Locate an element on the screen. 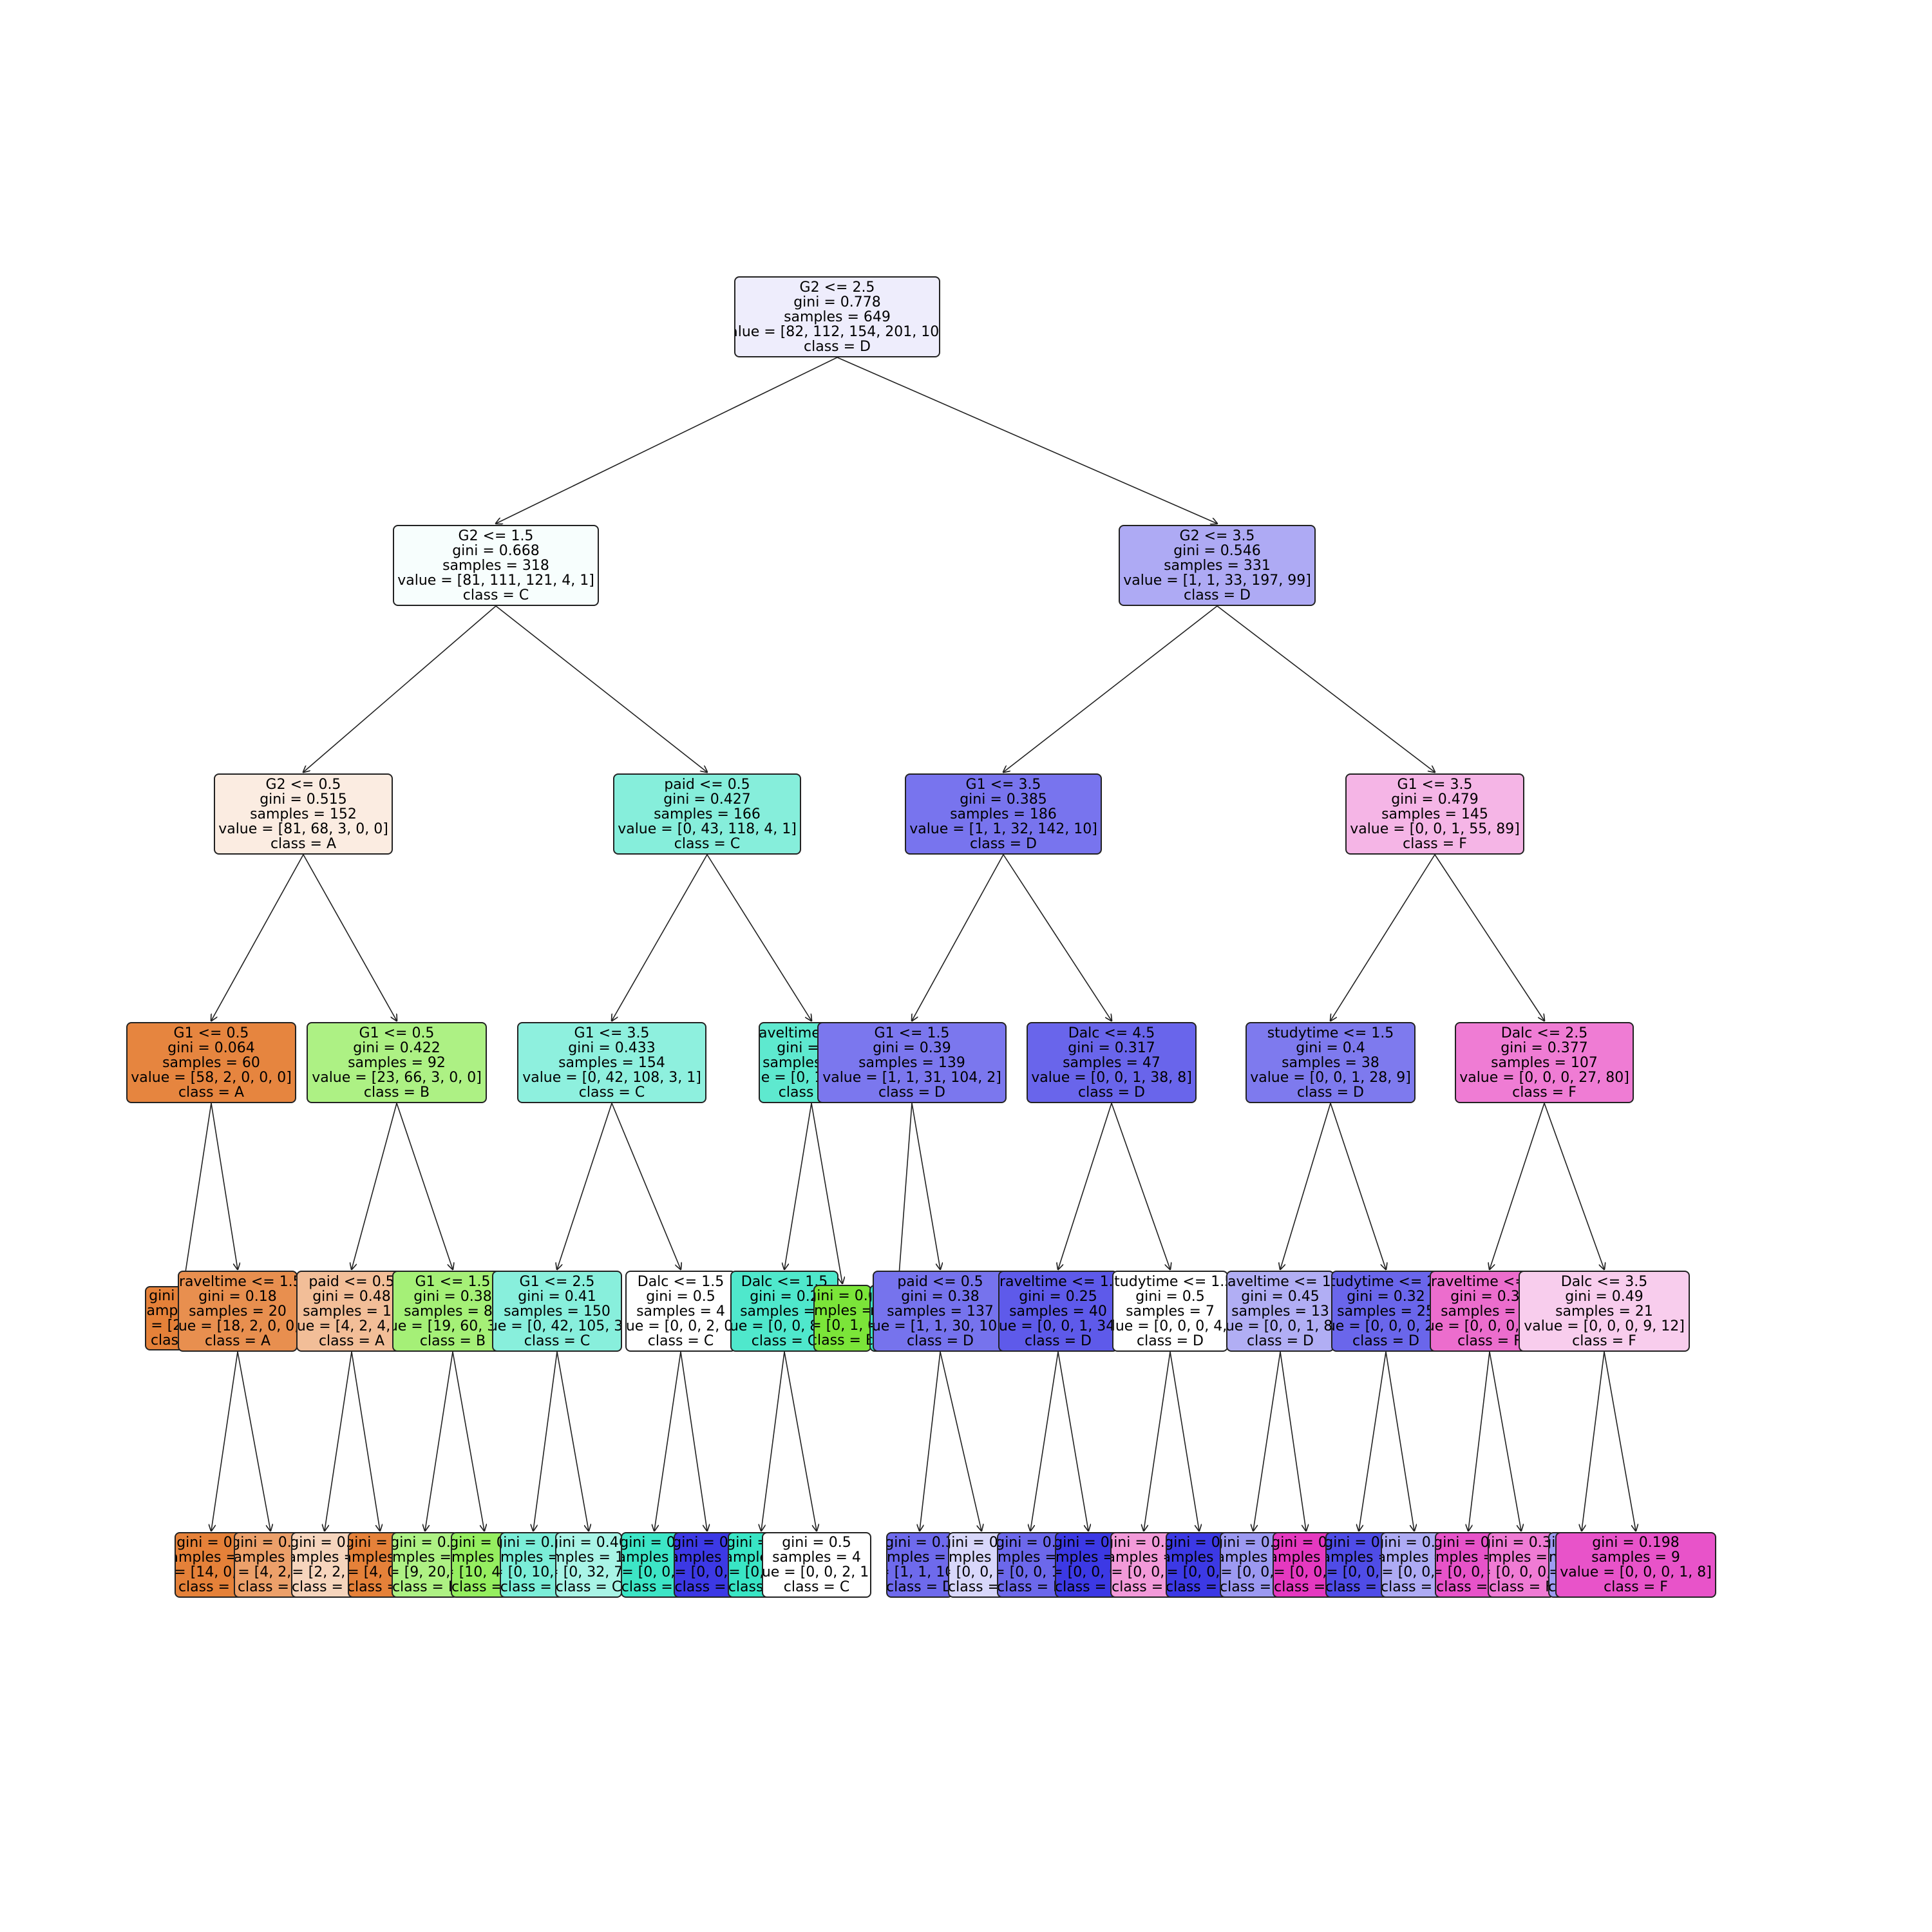  node-text-line: samples = 60 is located at coordinates (211, 1062).